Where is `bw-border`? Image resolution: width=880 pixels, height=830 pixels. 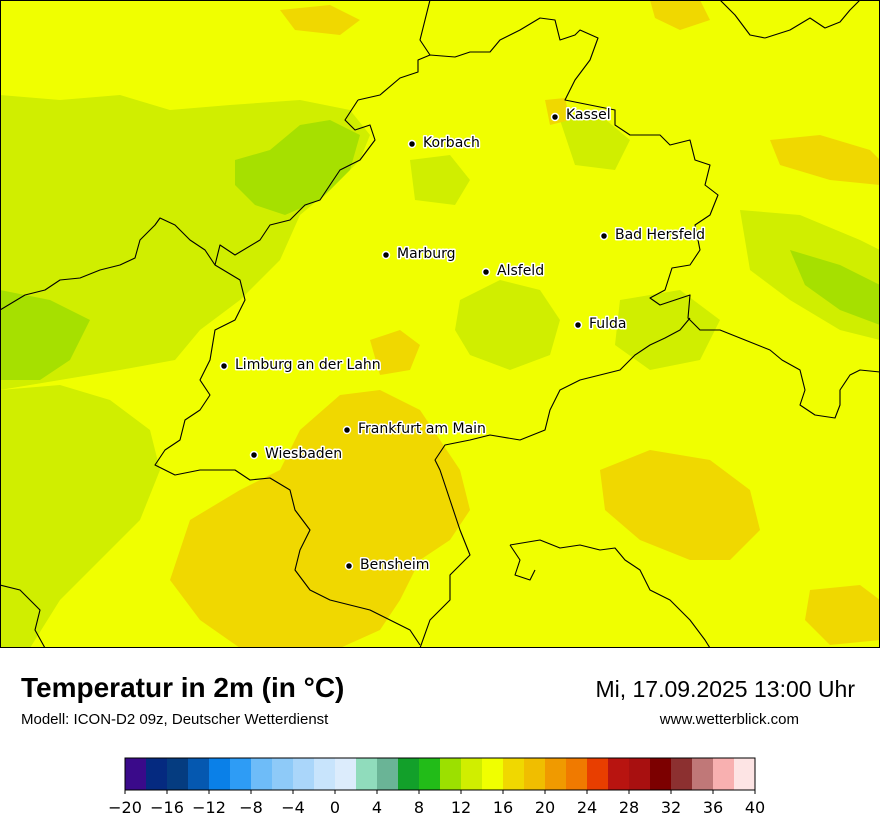
bw-border is located at coordinates (610, 593).